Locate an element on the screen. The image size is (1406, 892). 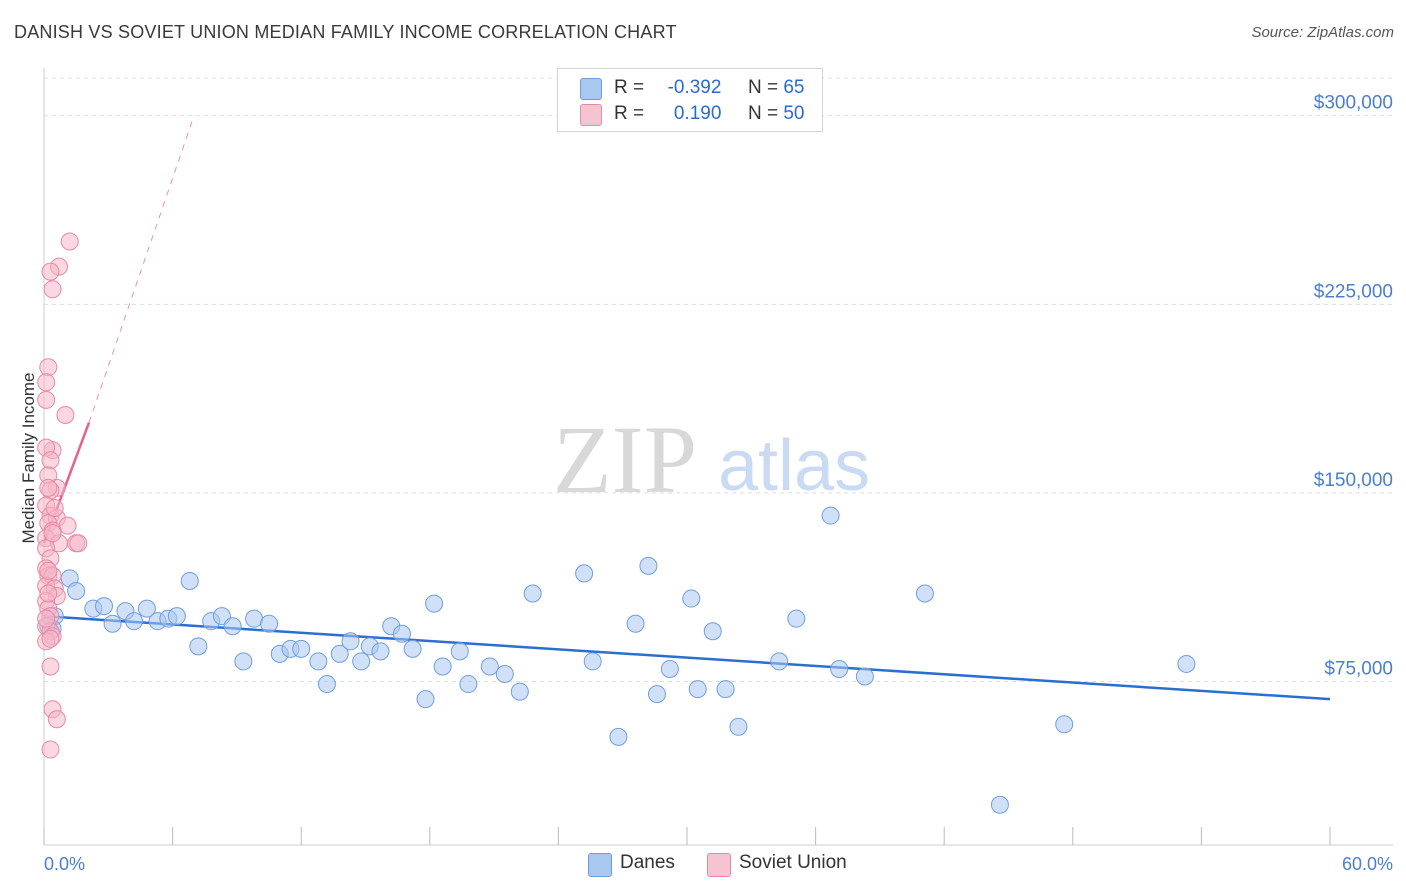
danes-legend-label: Danes is located at coordinates (647, 862).